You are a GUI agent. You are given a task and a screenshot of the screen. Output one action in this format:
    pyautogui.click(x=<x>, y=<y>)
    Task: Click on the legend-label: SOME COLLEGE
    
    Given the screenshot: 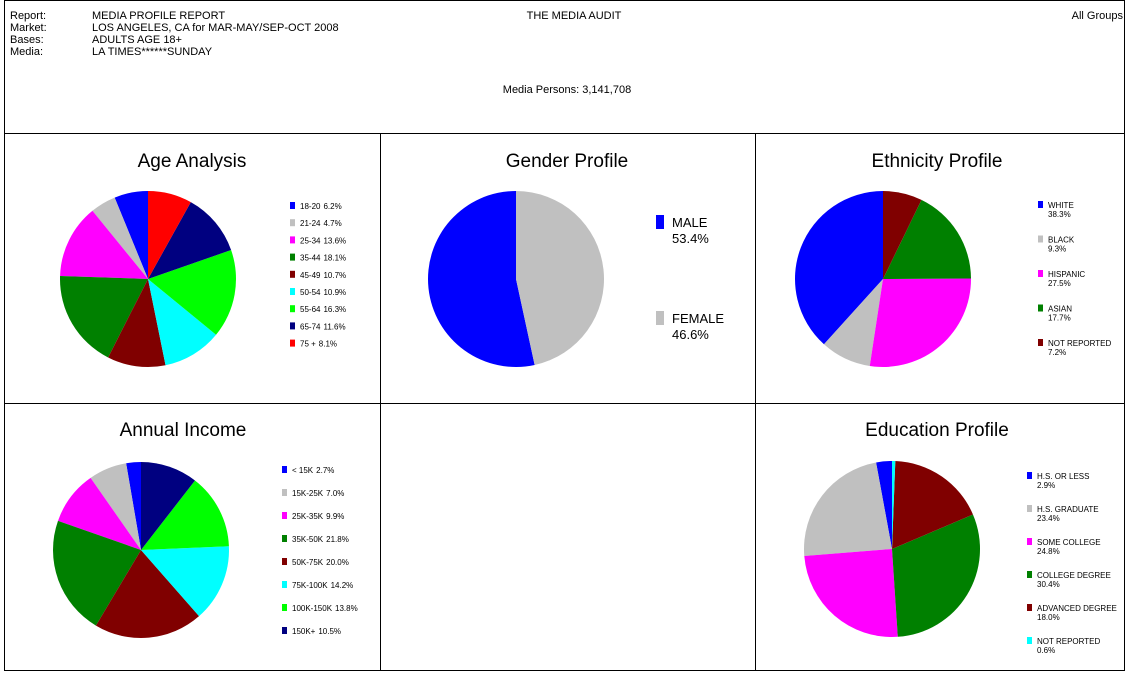 What is the action you would take?
    pyautogui.click(x=1069, y=542)
    